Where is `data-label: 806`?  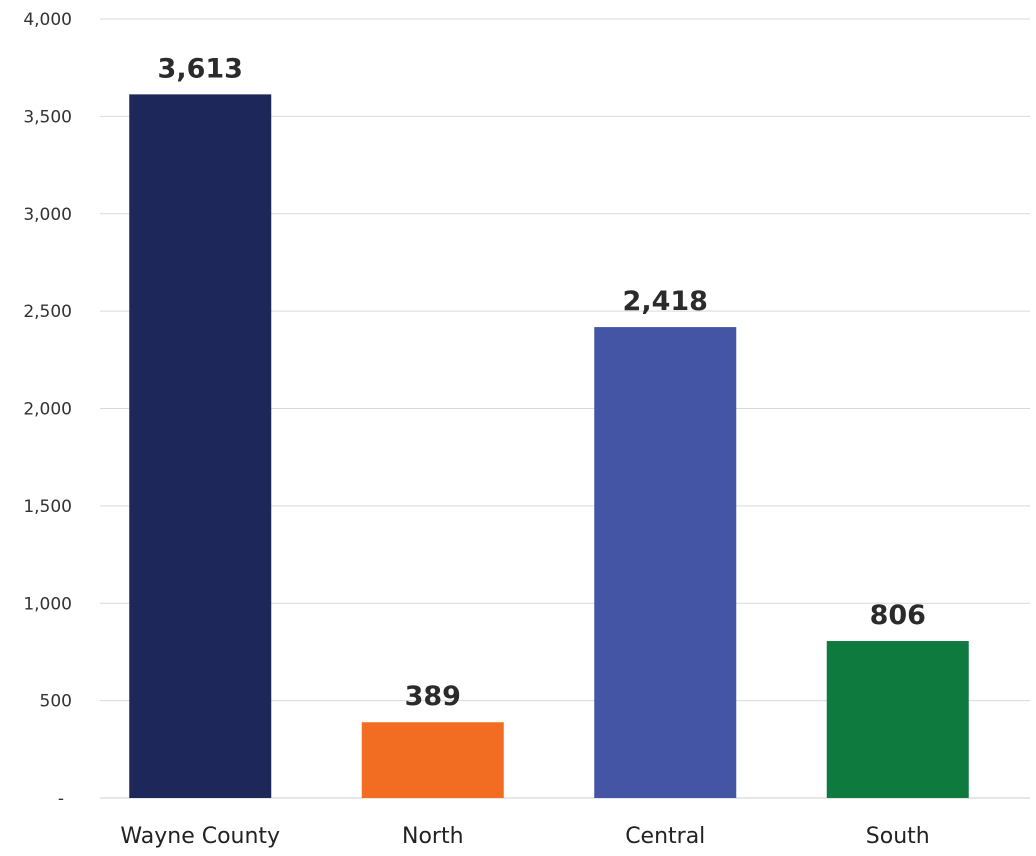 data-label: 806 is located at coordinates (898, 615).